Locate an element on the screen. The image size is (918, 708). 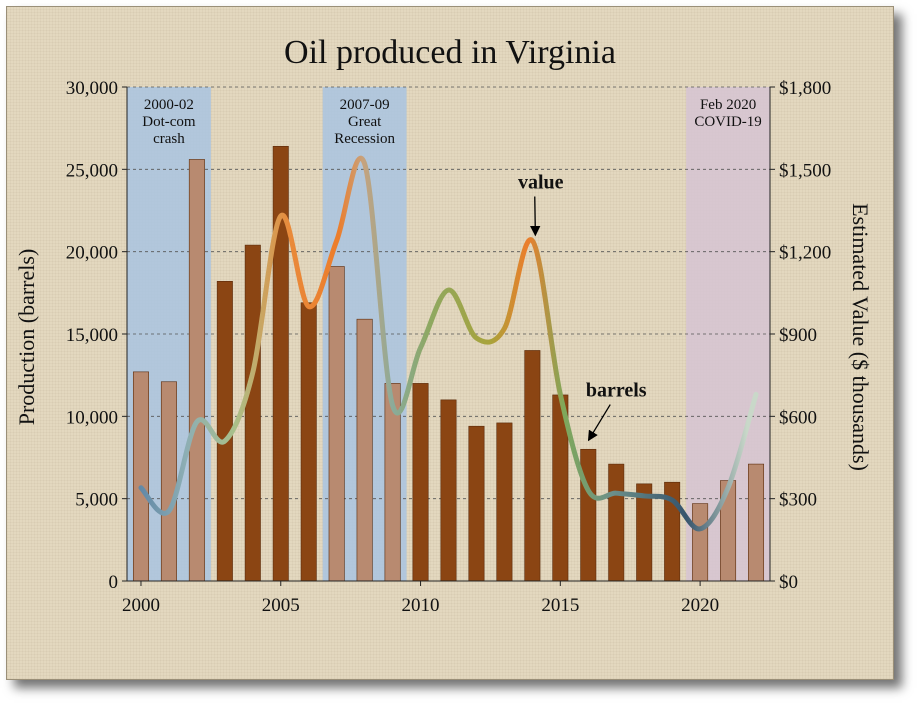
y-left-tick-label: 25,000 is located at coordinates (92, 170).